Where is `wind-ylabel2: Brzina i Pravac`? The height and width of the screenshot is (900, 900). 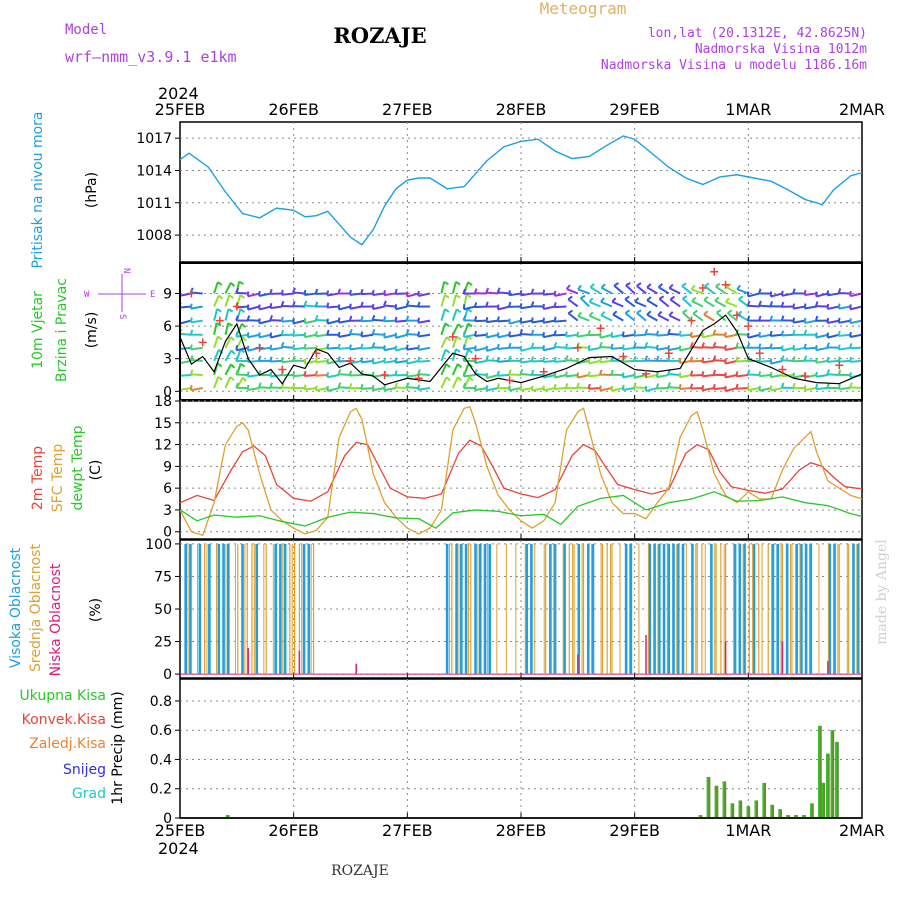 wind-ylabel2: Brzina i Pravac is located at coordinates (62, 330).